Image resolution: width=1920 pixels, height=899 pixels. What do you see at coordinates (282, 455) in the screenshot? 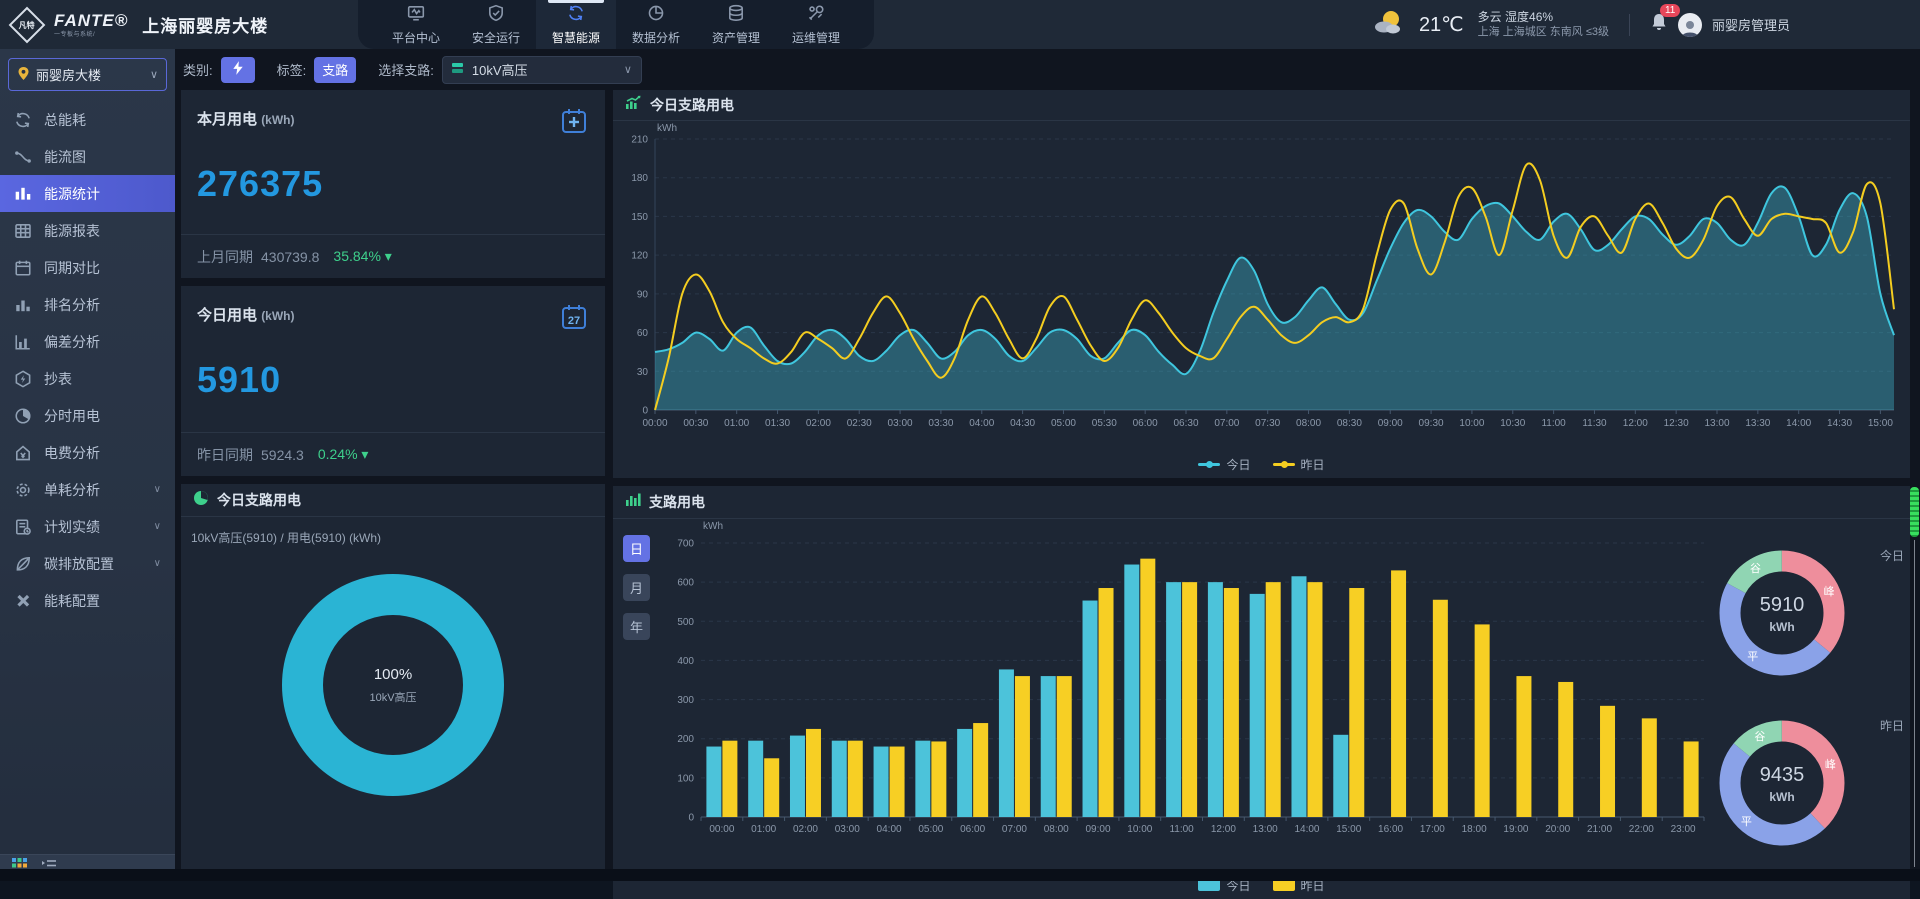
I see `today-compare-value: 5924.3` at bounding box center [282, 455].